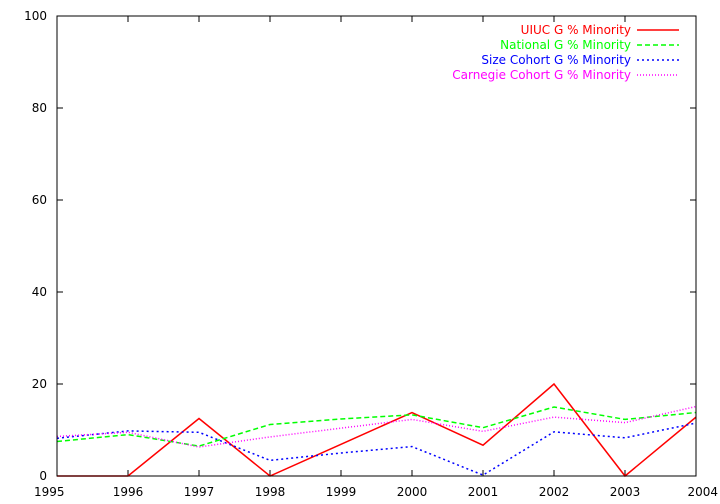 Image resolution: width=720 pixels, height=504 pixels. I want to click on y-tick-label: 80, so click(39, 108).